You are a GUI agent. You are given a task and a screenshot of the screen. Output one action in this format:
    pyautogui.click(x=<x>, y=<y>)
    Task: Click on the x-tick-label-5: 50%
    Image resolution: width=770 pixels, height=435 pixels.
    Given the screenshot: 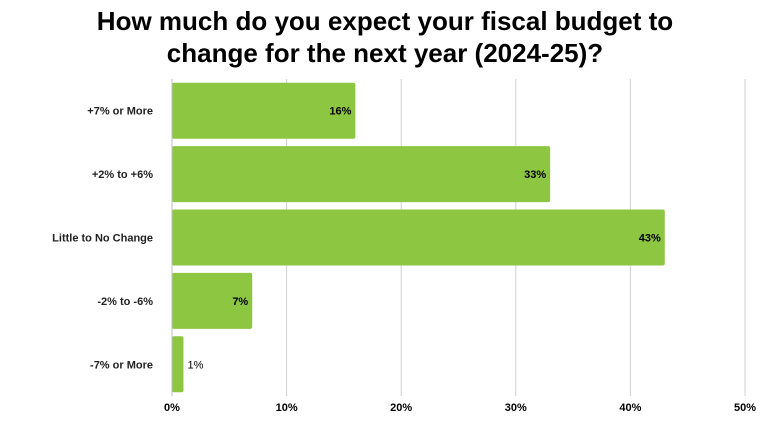 What is the action you would take?
    pyautogui.click(x=745, y=408)
    